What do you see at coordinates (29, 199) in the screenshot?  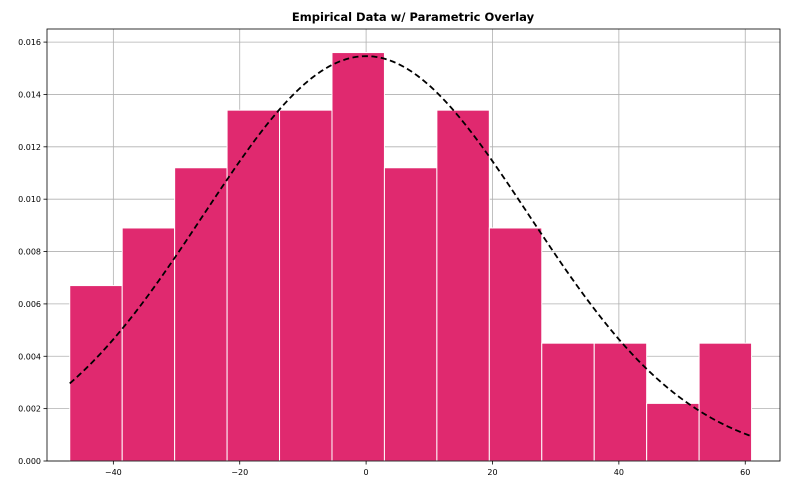 I see `y-tick-label: 0.010` at bounding box center [29, 199].